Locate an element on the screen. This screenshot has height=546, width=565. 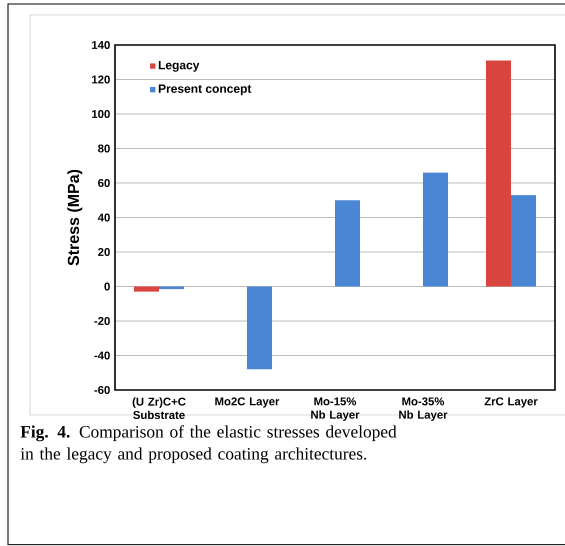
y-tick-label: 0 is located at coordinates (107, 286).